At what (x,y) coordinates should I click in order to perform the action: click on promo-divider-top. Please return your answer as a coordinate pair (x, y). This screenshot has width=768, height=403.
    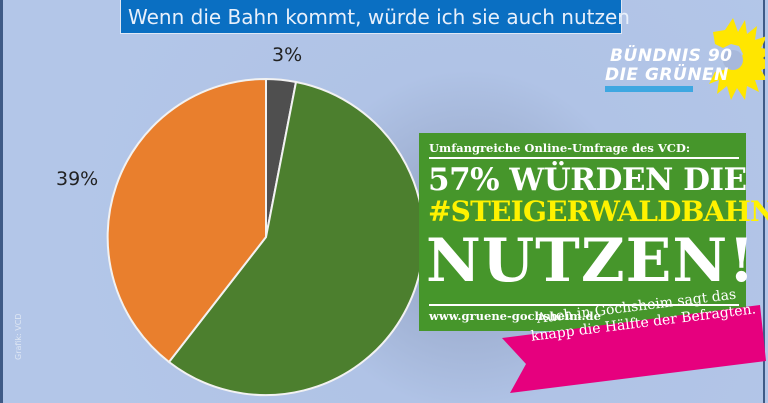
    Looking at the image, I should click on (584, 158).